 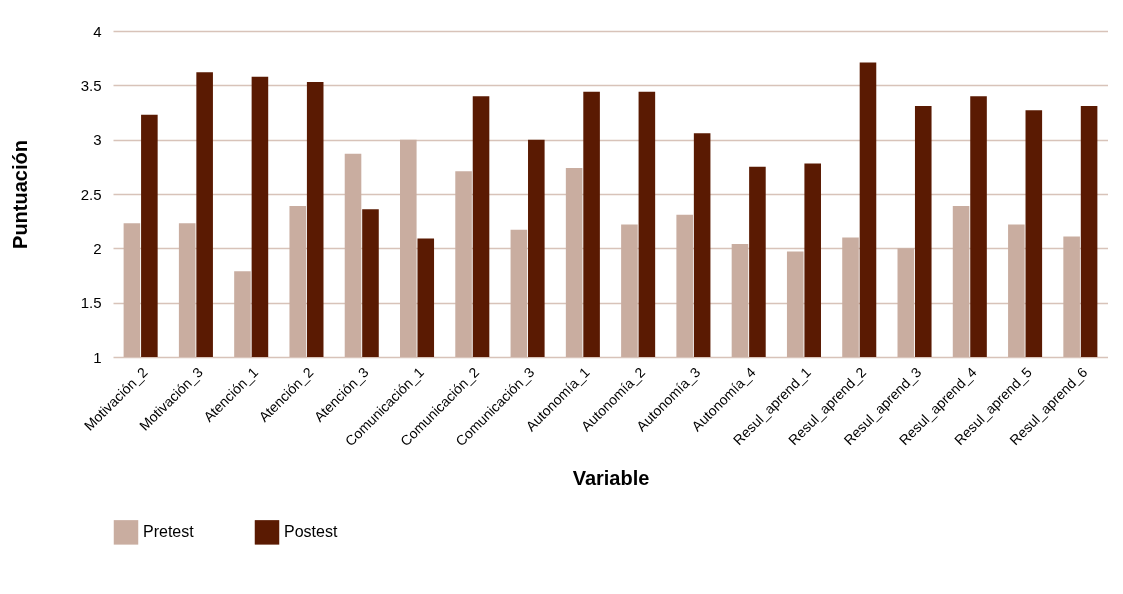 I want to click on y-tick-label: 2.5, so click(x=91, y=194).